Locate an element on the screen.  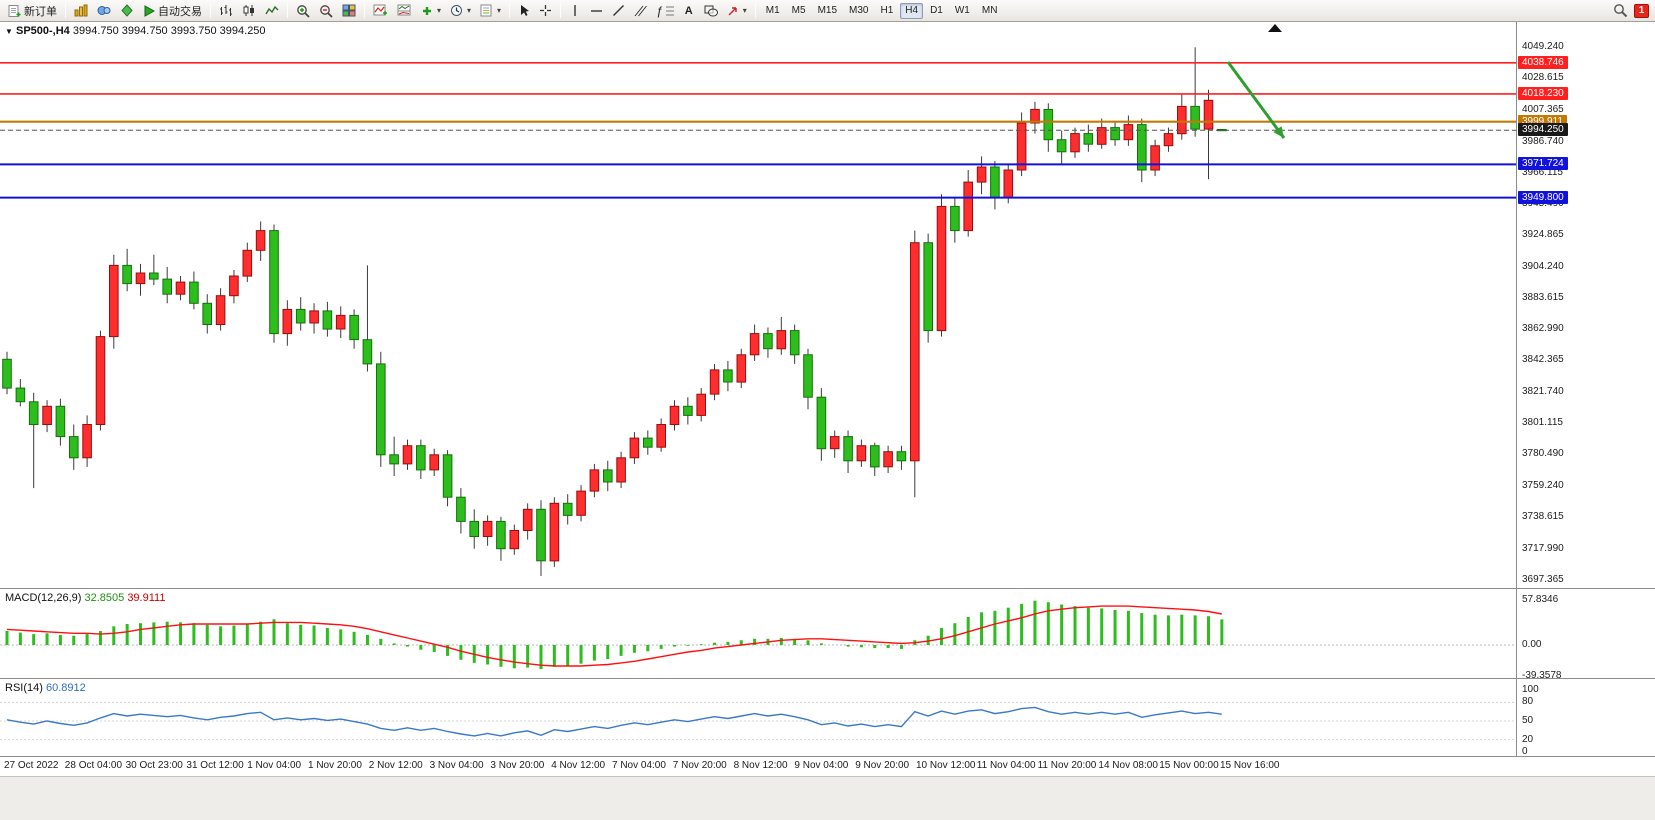
bar-chart-button is located at coordinates (226, 11).